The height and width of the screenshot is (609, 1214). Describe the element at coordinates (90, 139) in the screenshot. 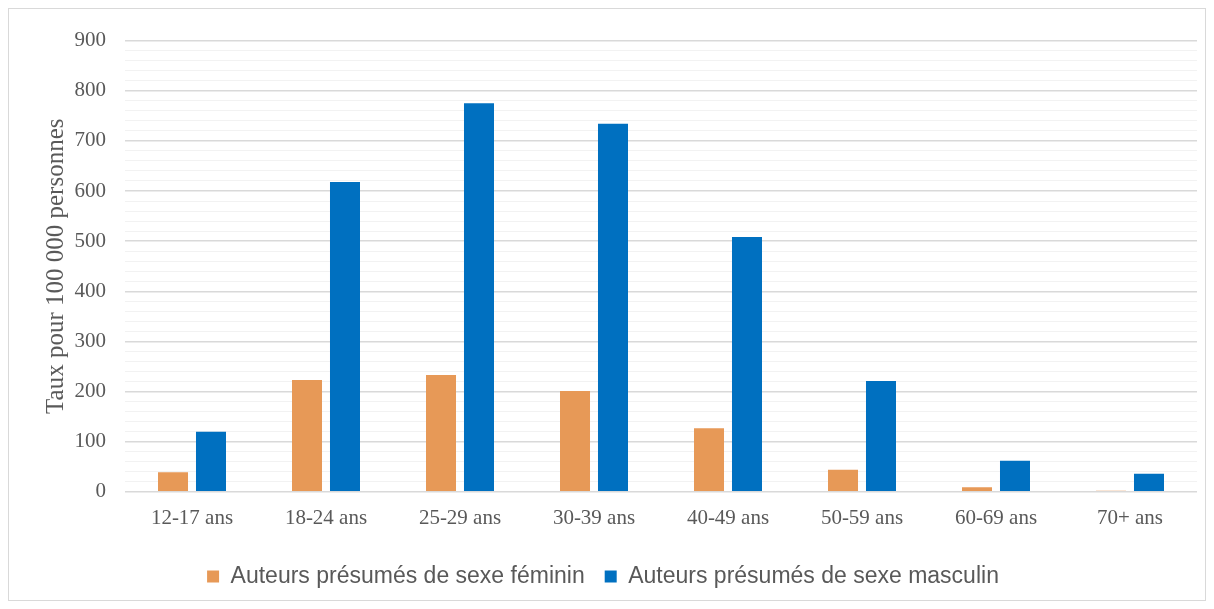

I see `y-tick-label: 700` at that location.